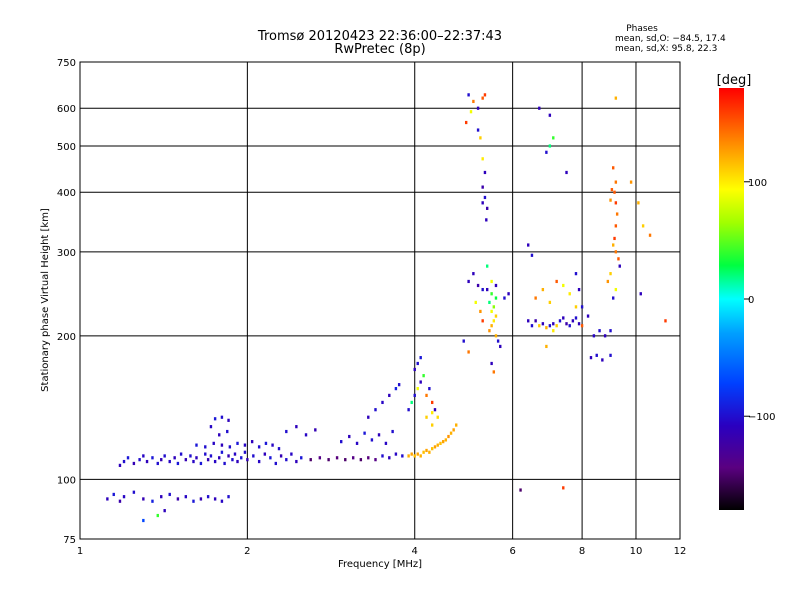 The width and height of the screenshot is (800, 600). What do you see at coordinates (66, 193) in the screenshot?
I see `y-tick-label: 400` at bounding box center [66, 193].